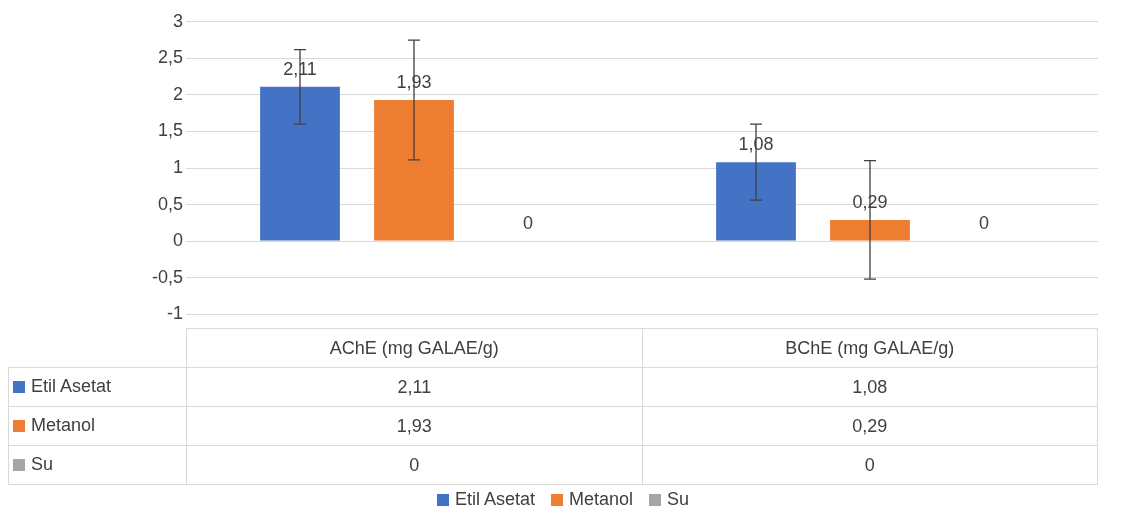 This screenshot has width=1134, height=515. I want to click on data-label: 0, so click(870, 465).